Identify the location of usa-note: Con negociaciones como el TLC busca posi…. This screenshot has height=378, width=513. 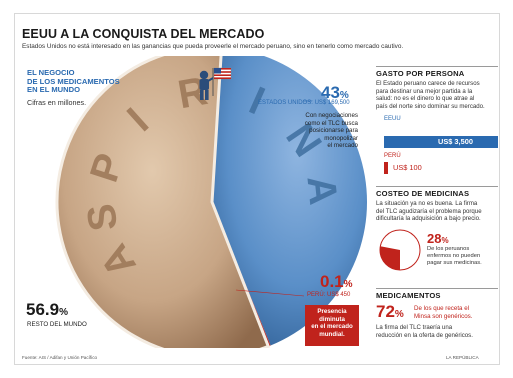
(331, 131).